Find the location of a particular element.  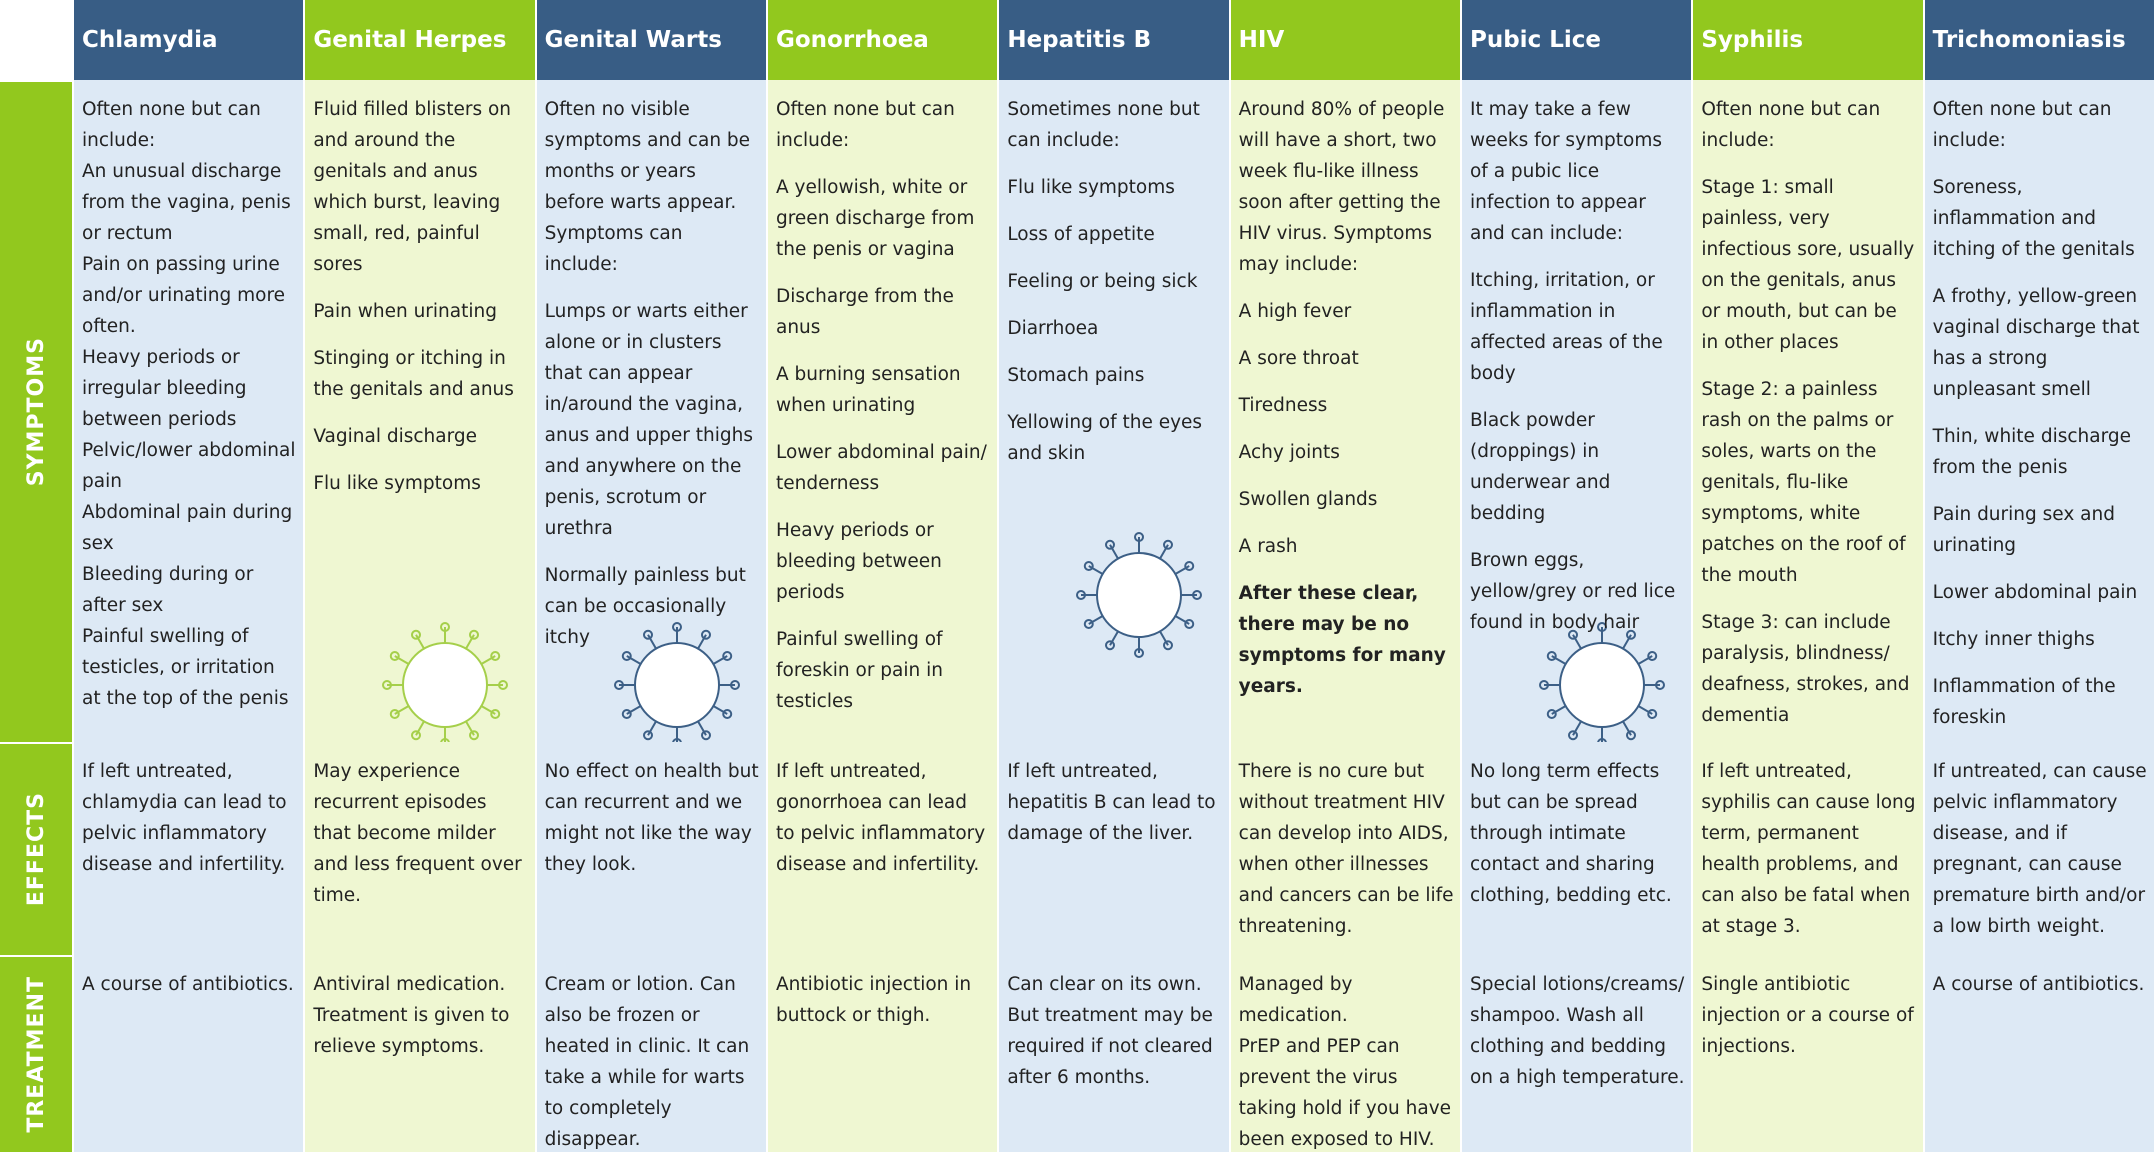

symptoms-text: Pain during sex and urinating is located at coordinates (2023, 530).